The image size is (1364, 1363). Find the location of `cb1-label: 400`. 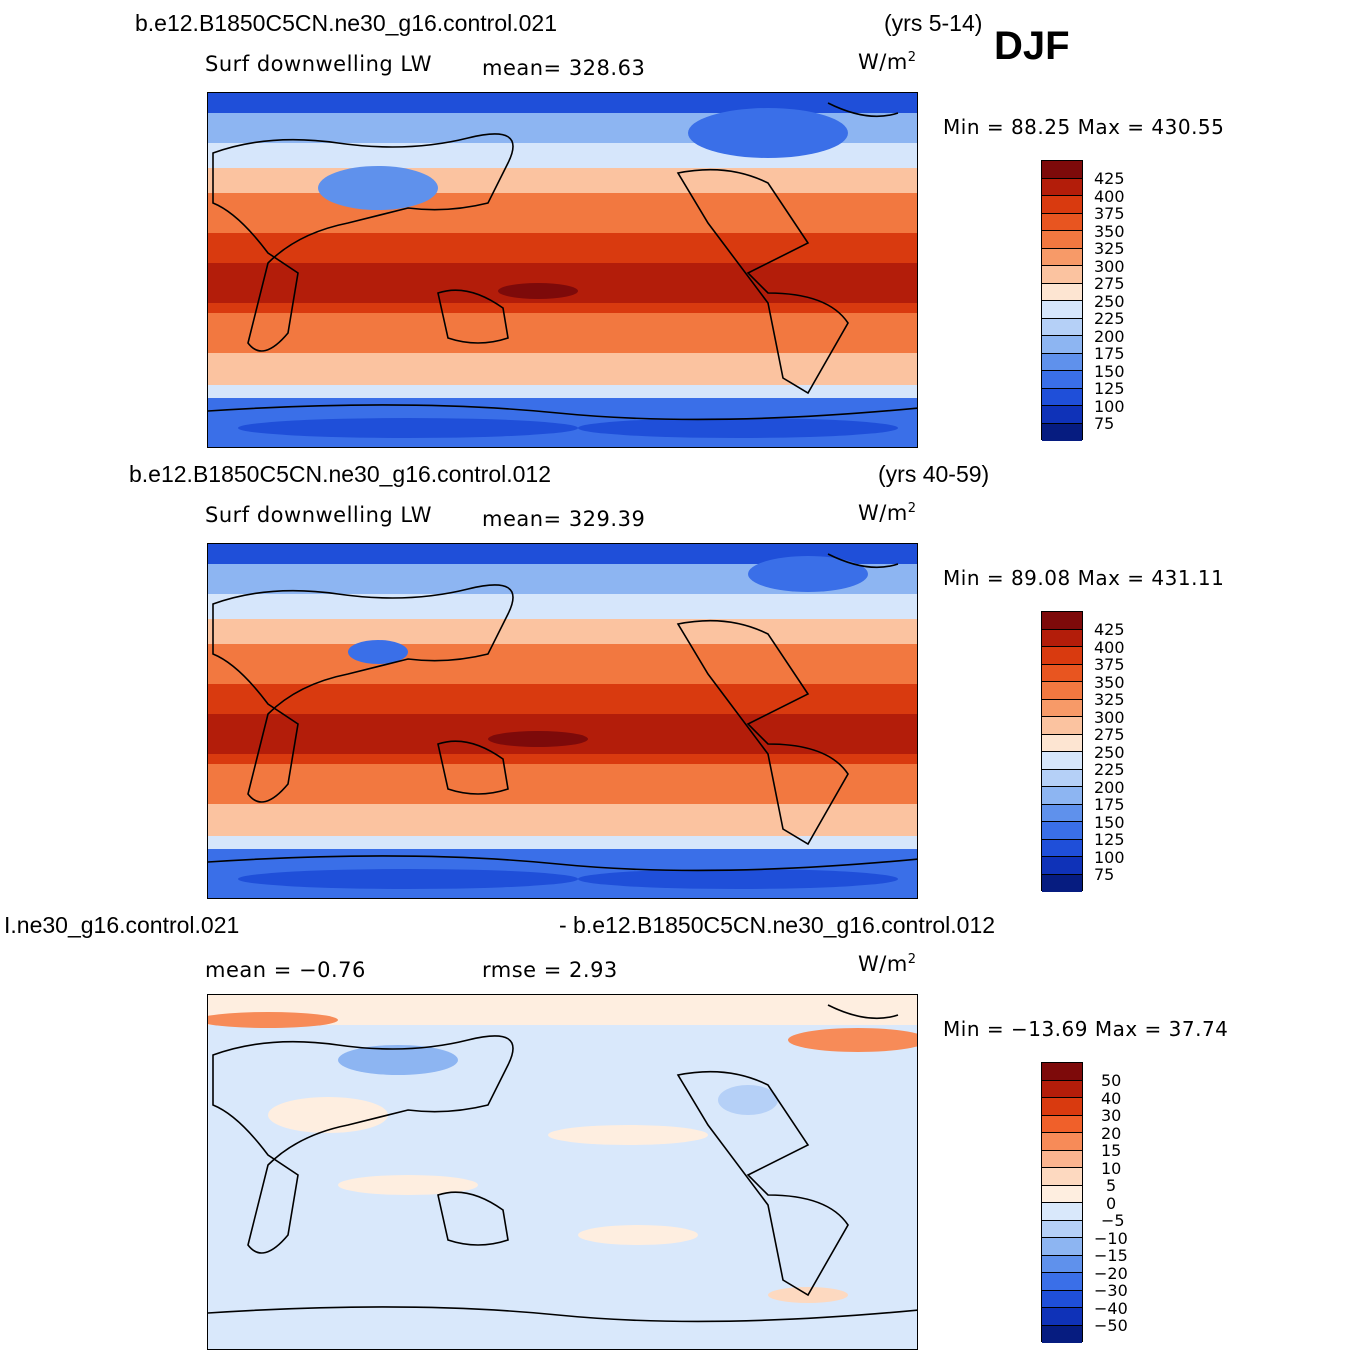

cb1-label: 400 is located at coordinates (1109, 196).